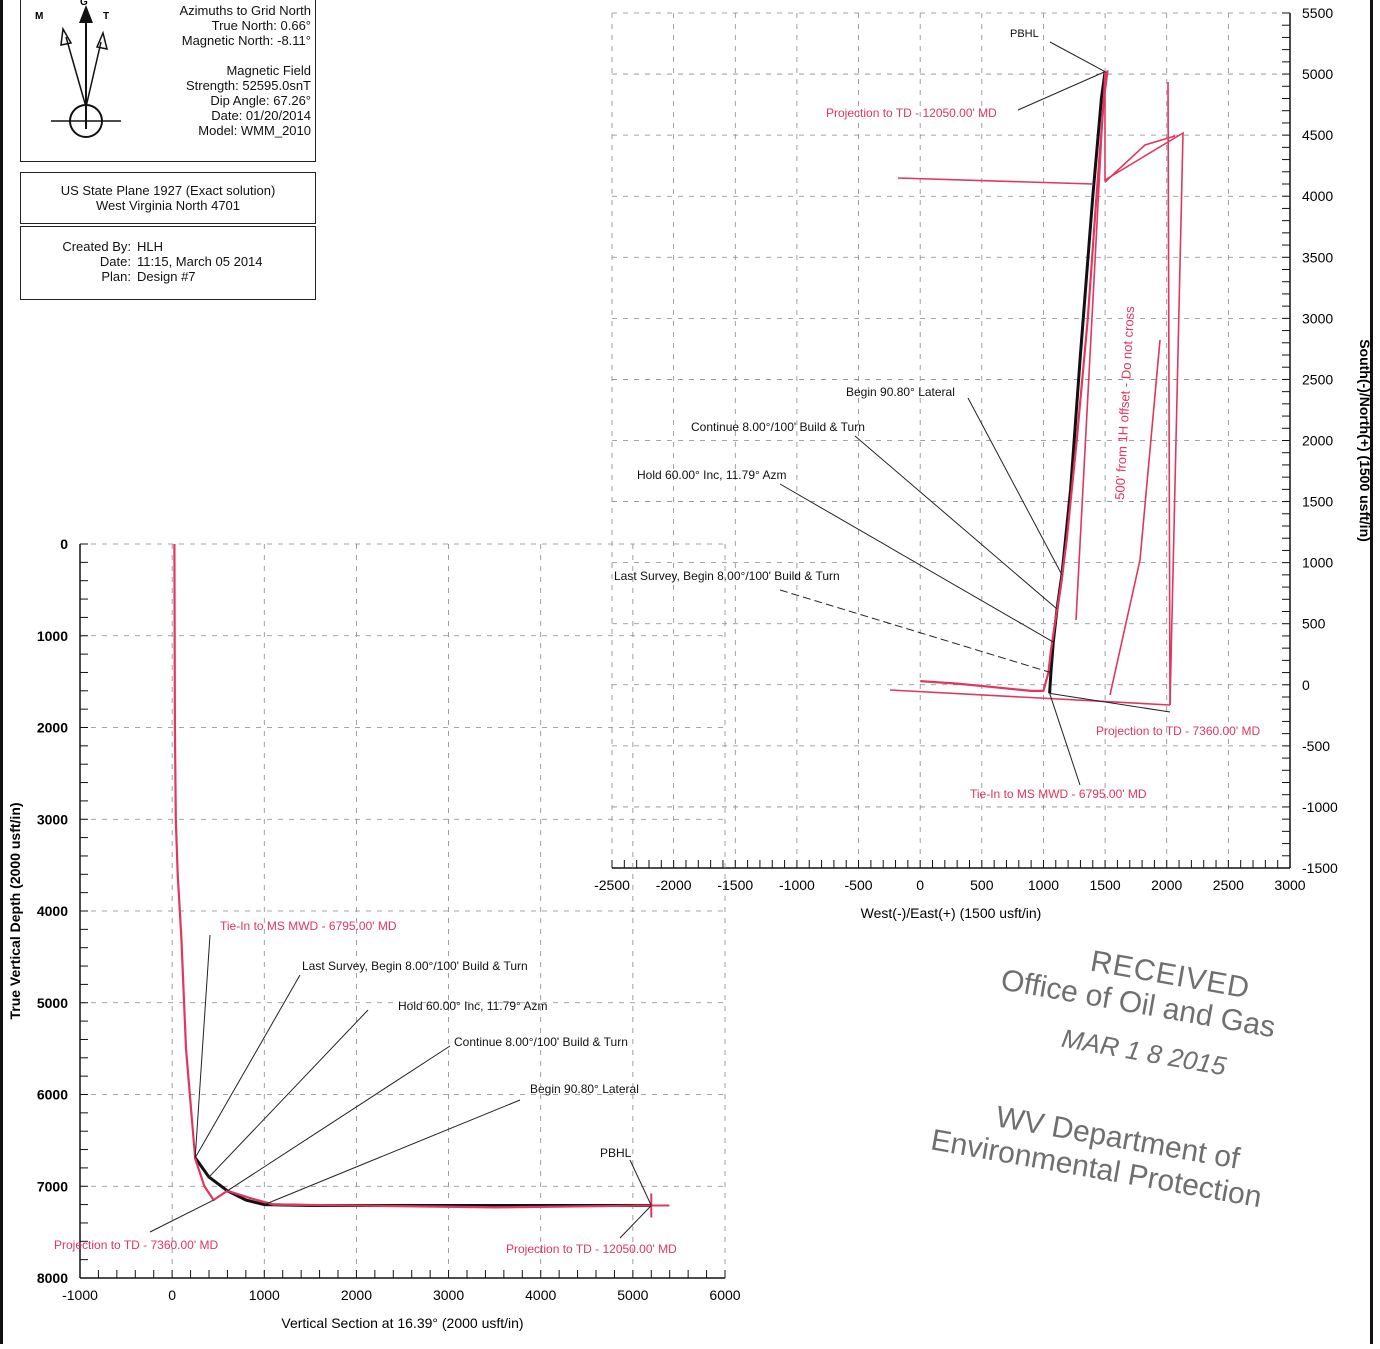 The image size is (1380, 1349). I want to click on magnetic-north: Magnetic North: -8.11°, so click(246, 40).